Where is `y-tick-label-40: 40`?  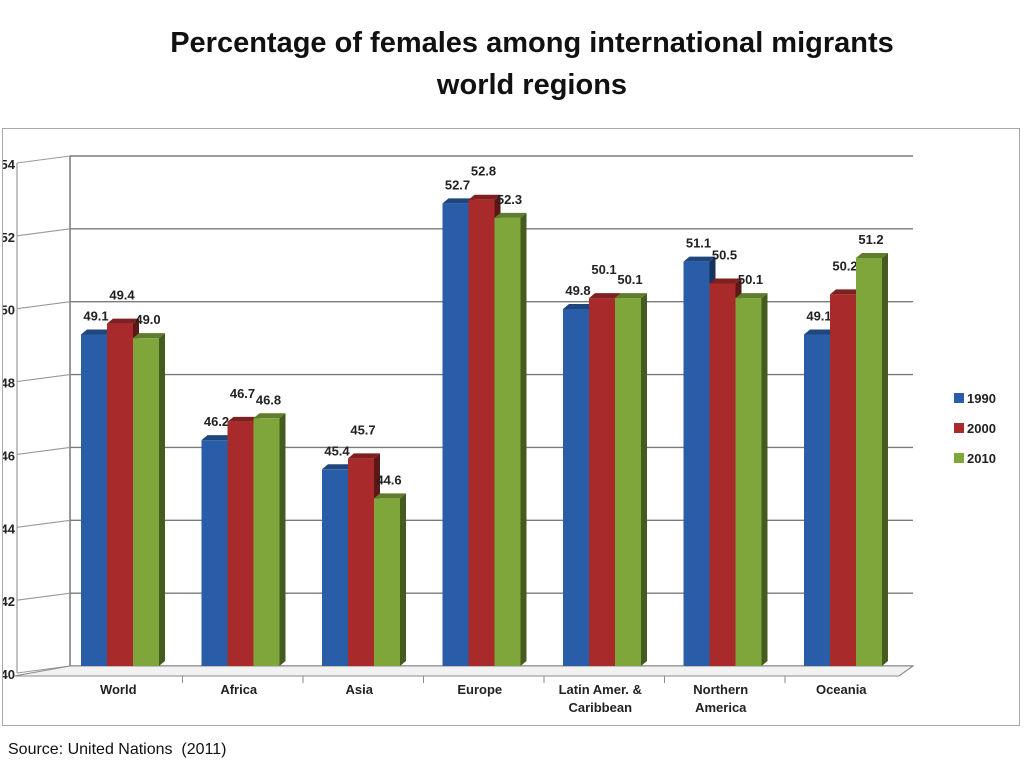
y-tick-label-40: 40 is located at coordinates (9, 674).